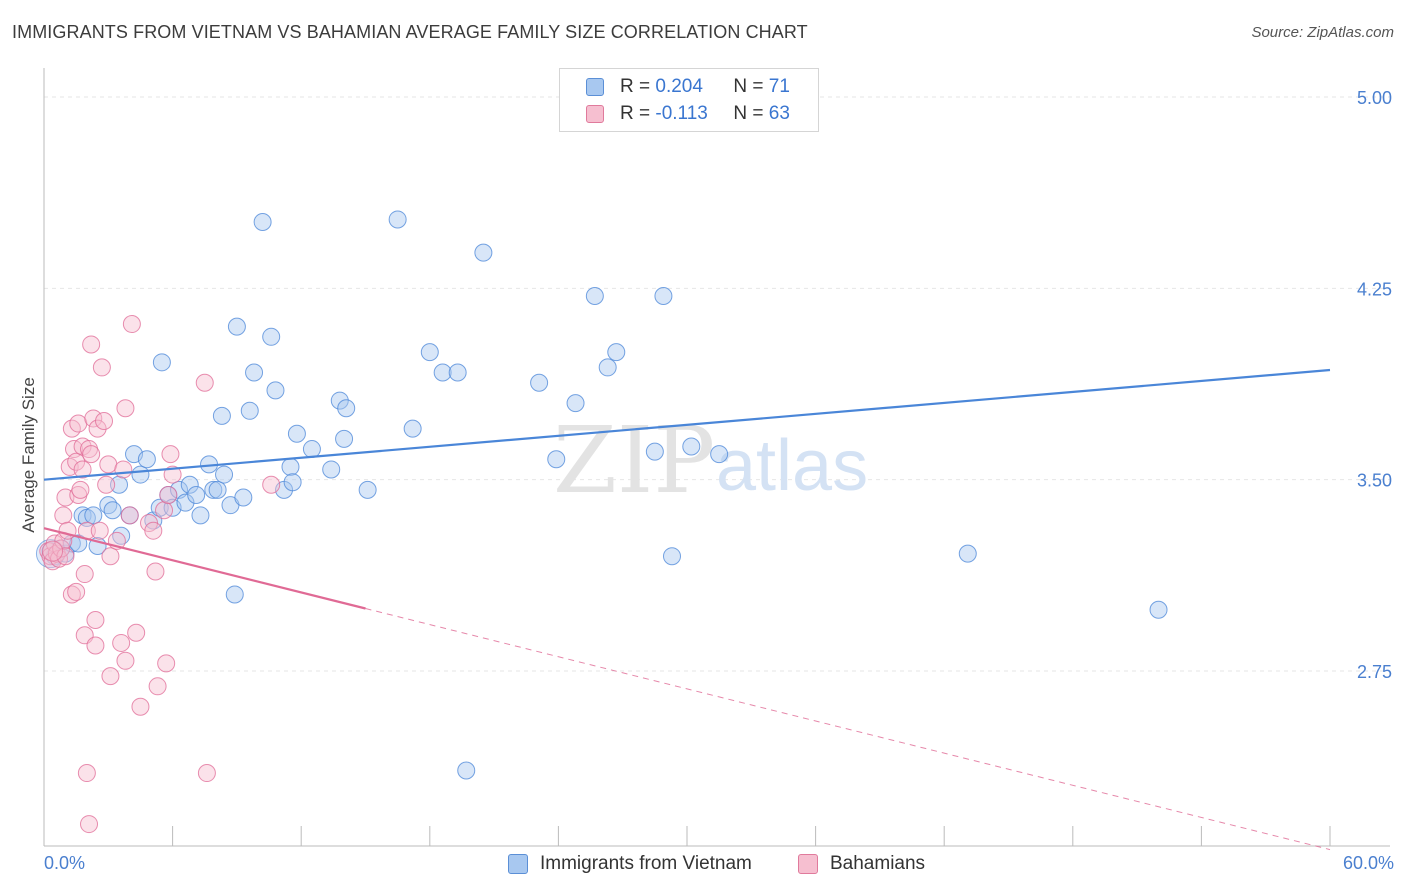  I want to click on bottom-legend-swatch-vietnam, so click(518, 864).